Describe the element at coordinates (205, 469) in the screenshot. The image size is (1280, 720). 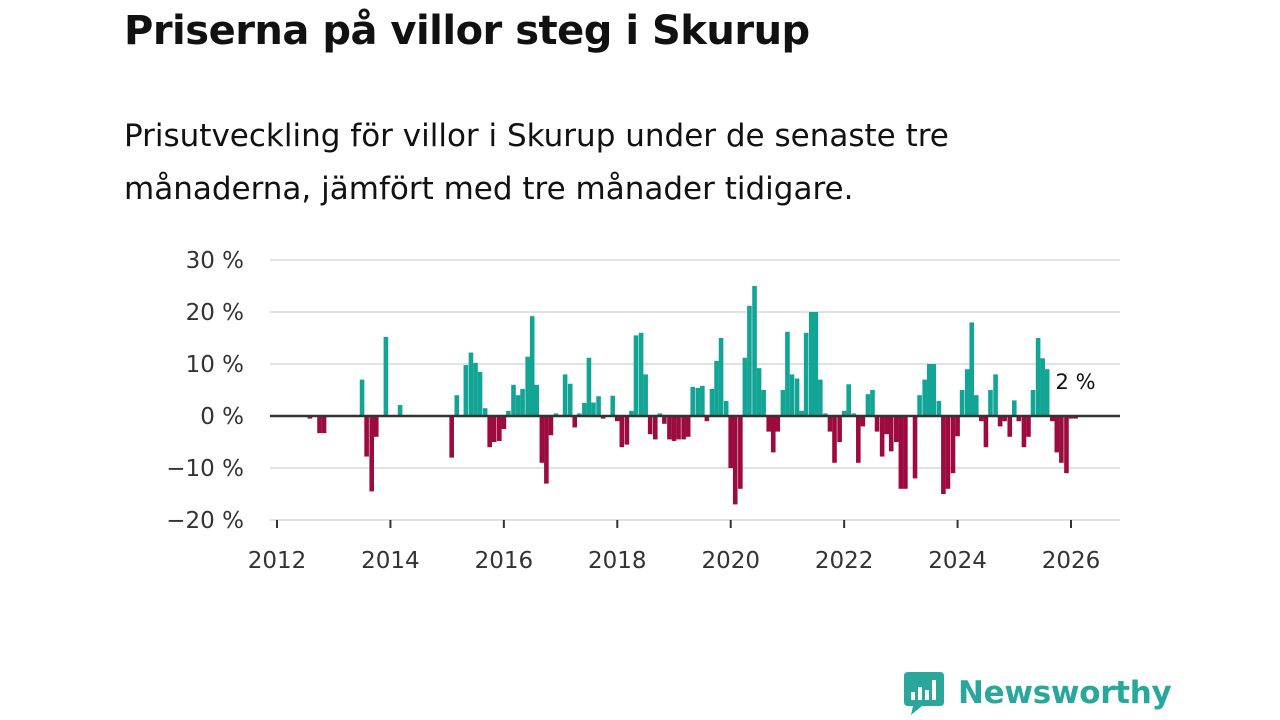
I see `y-tick-label: −10 %` at that location.